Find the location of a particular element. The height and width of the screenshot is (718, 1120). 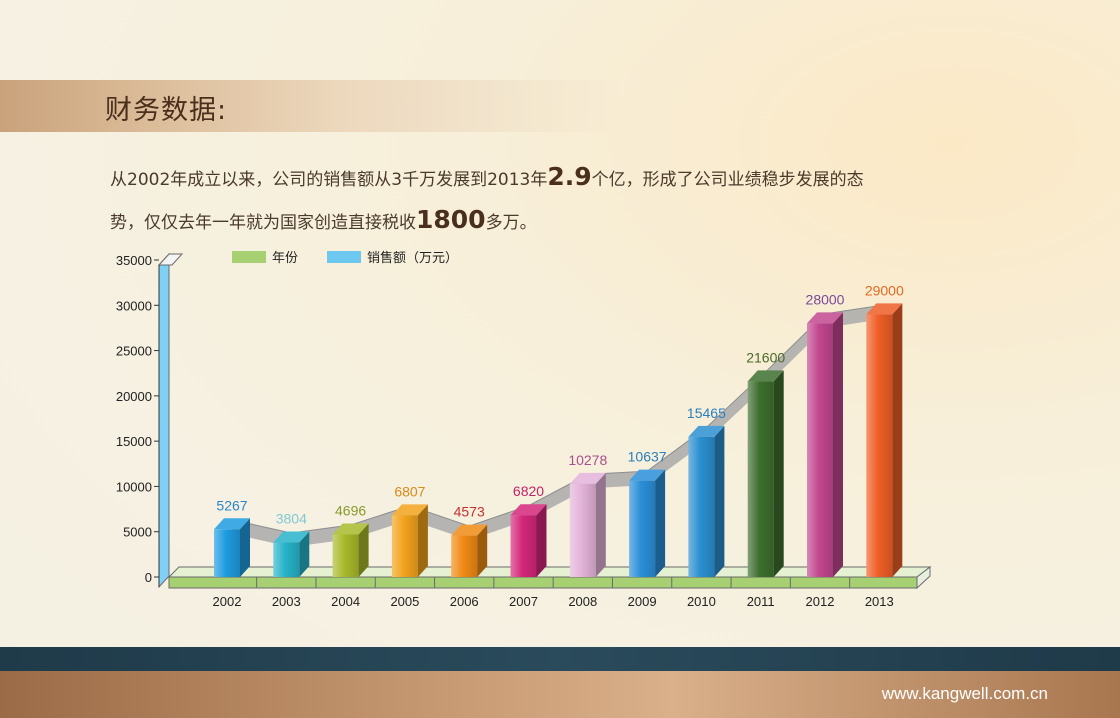

y-tick-label: 15000 is located at coordinates (134, 441).